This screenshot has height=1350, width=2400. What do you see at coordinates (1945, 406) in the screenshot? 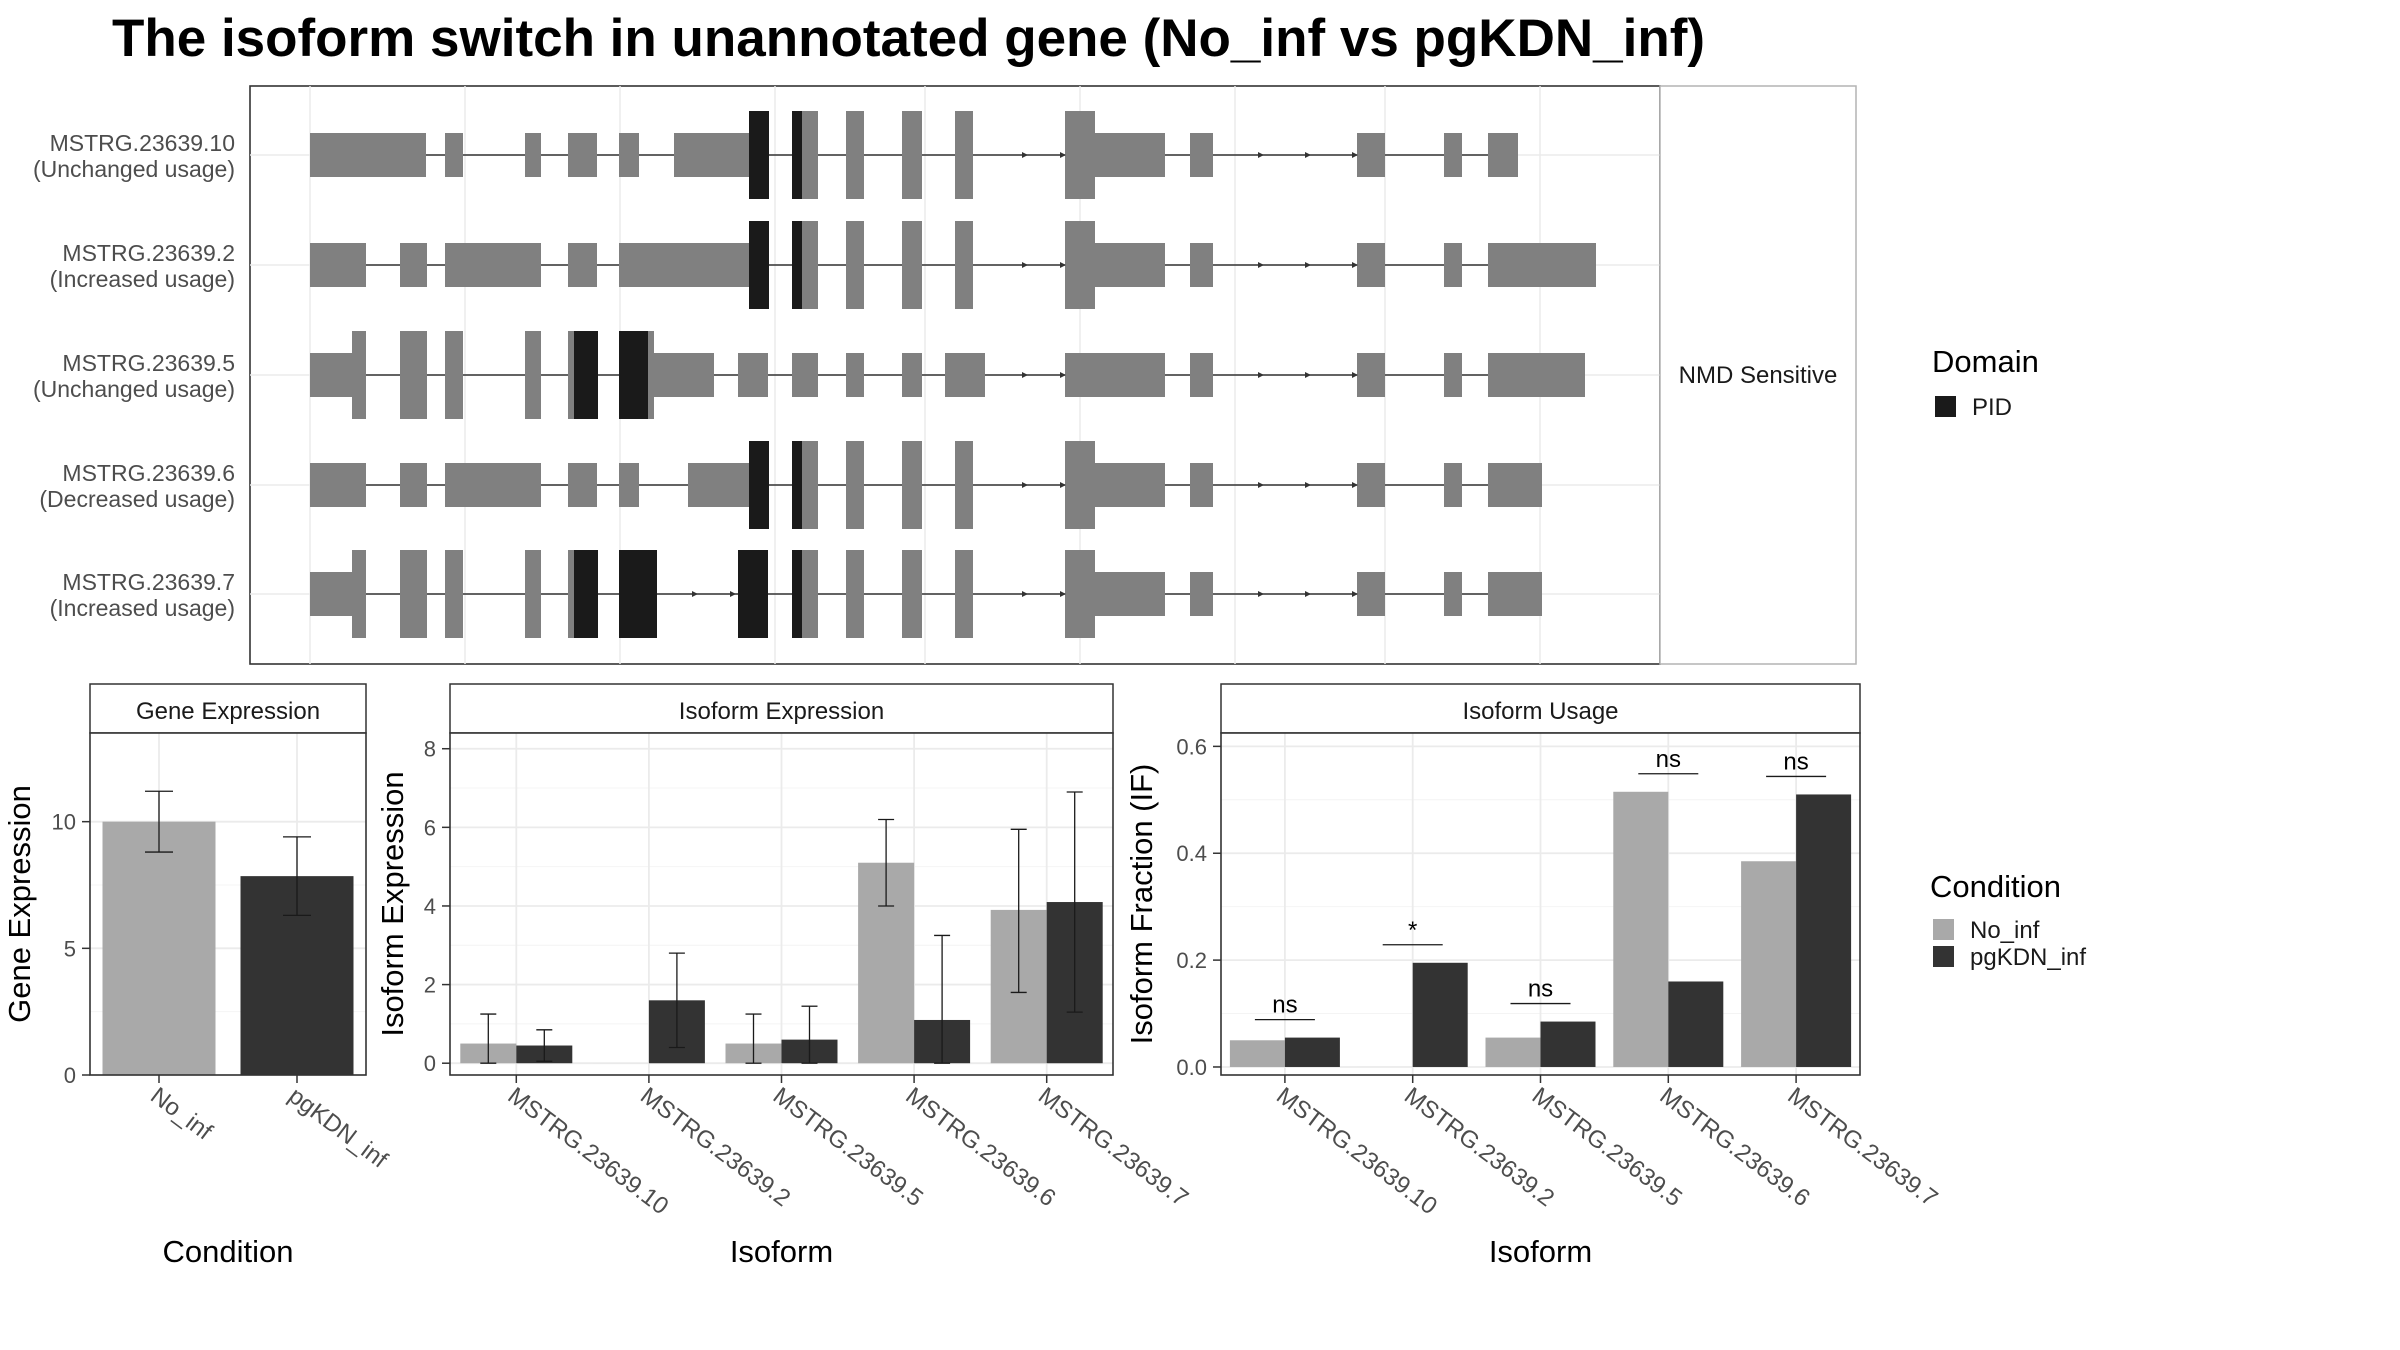
I see `domain-legend-swatch-pid` at bounding box center [1945, 406].